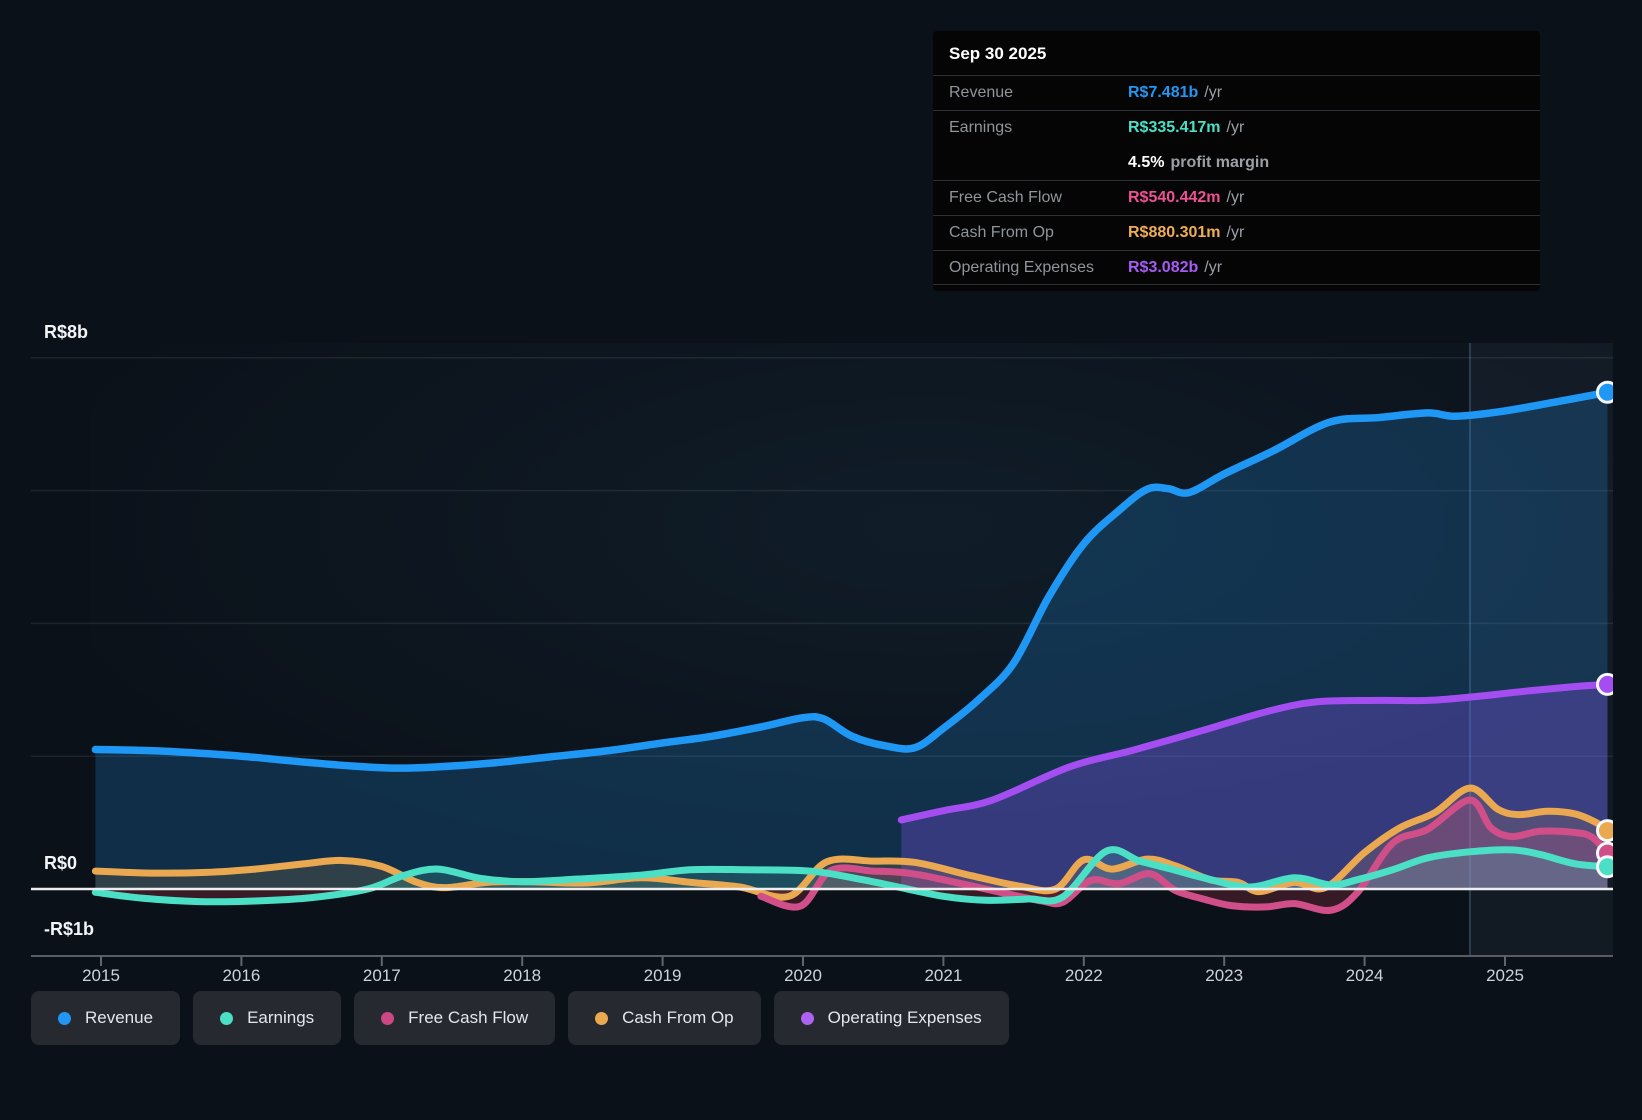 This screenshot has width=1642, height=1120. I want to click on end-marker-cashop, so click(1604, 831).